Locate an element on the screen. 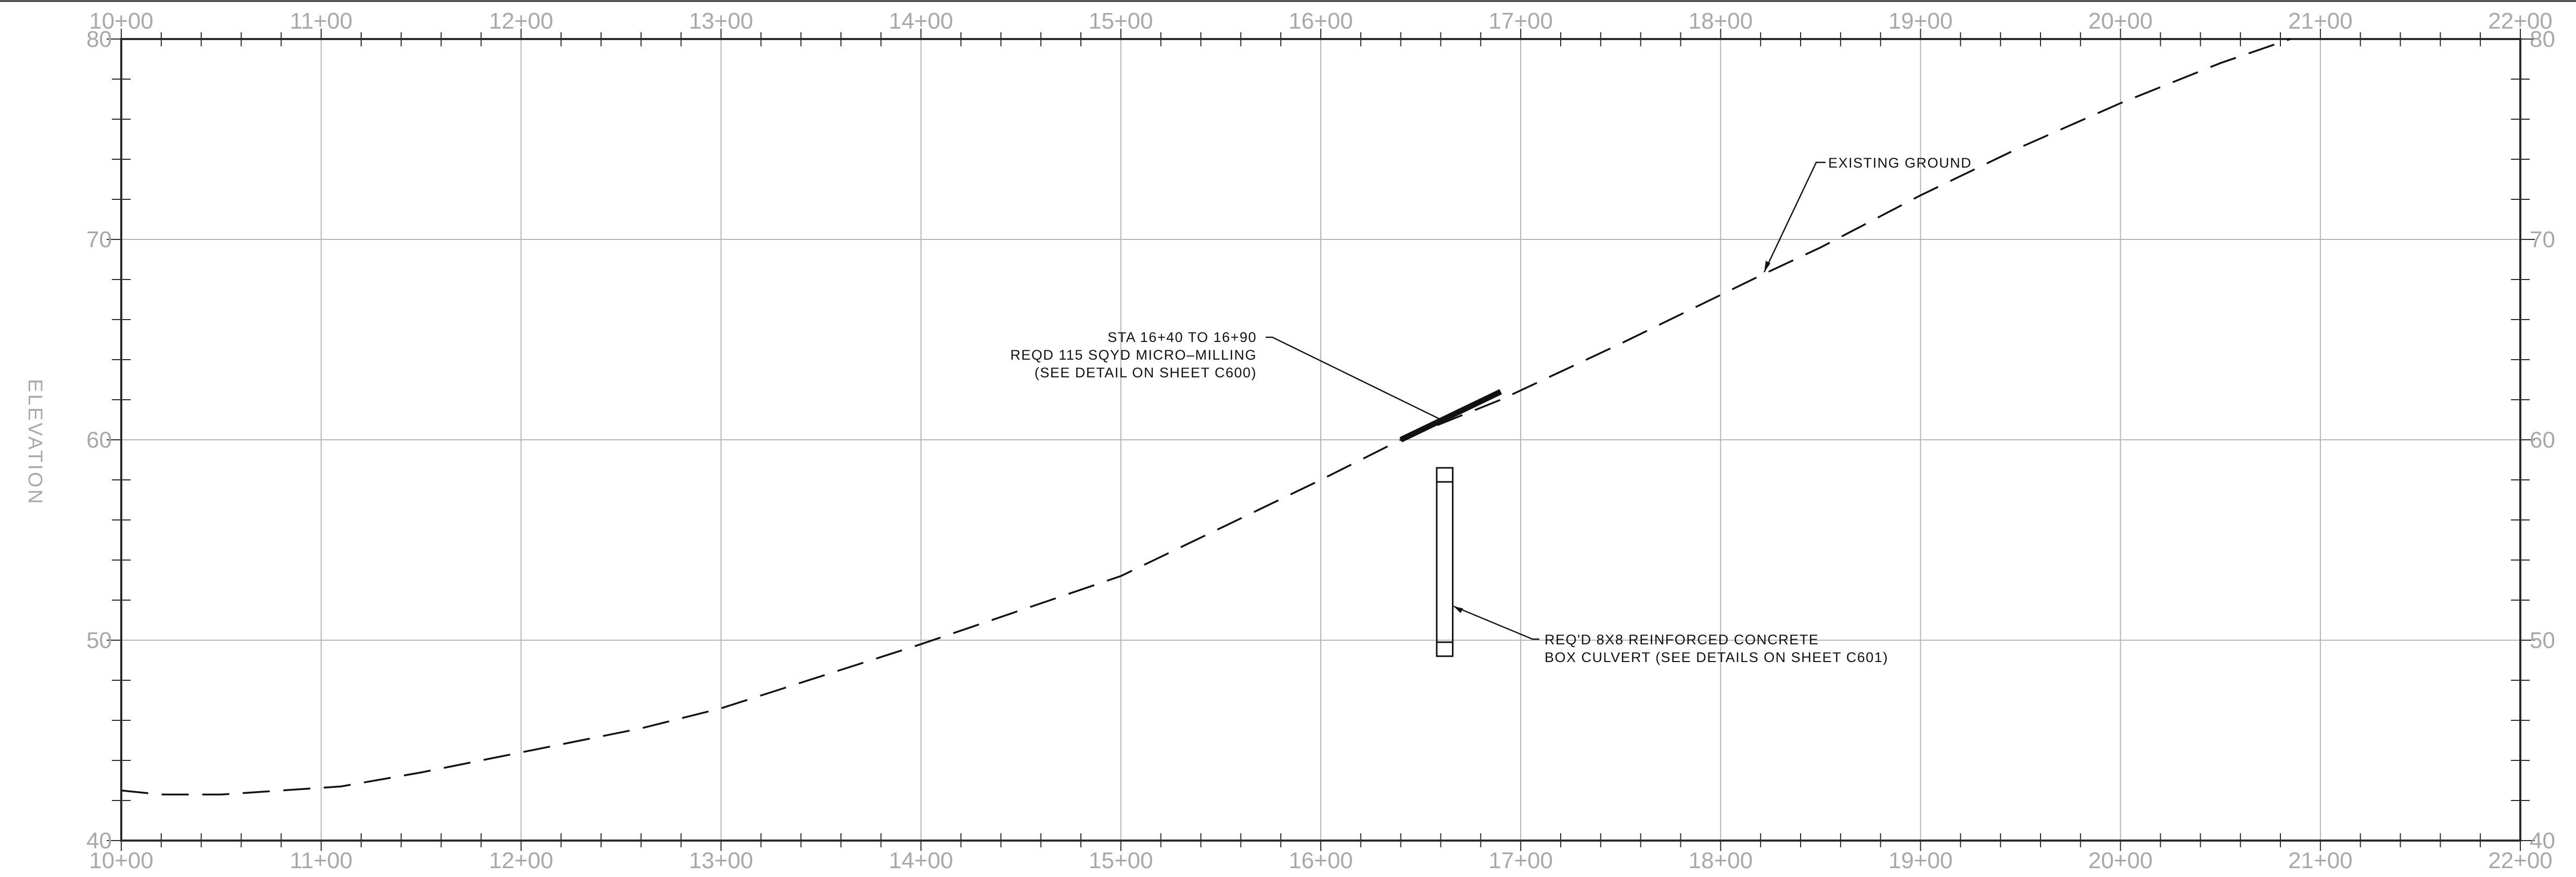 This screenshot has height=877, width=2576. micro-milling-leader is located at coordinates (1354, 379).